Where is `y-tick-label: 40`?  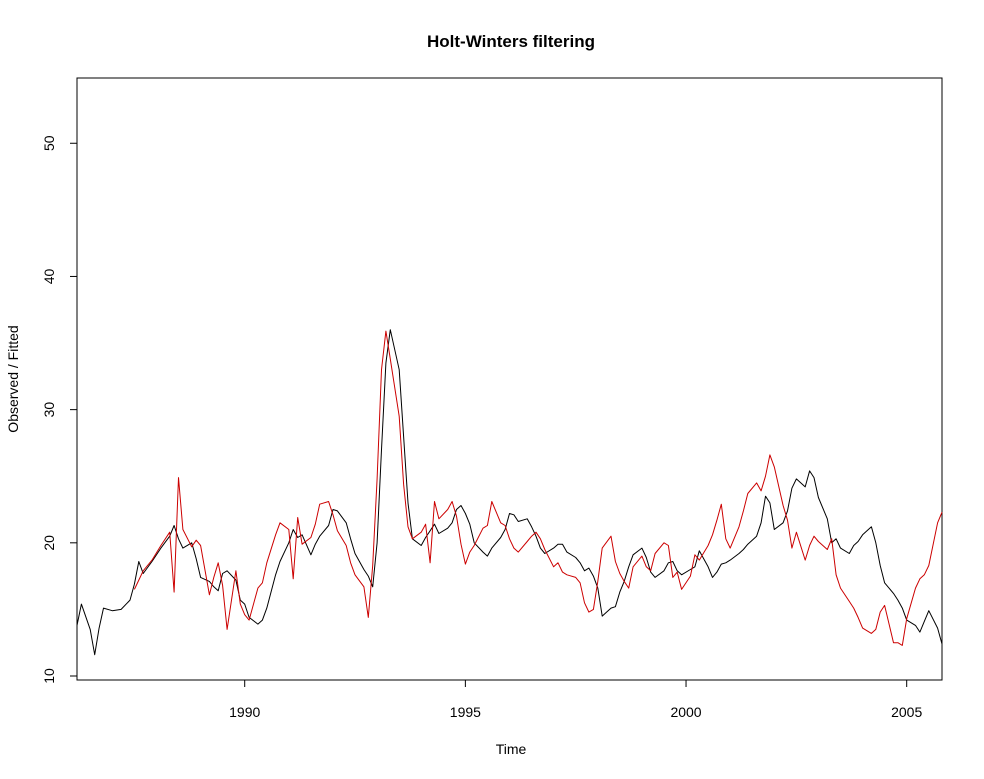
y-tick-label: 40 is located at coordinates (49, 276).